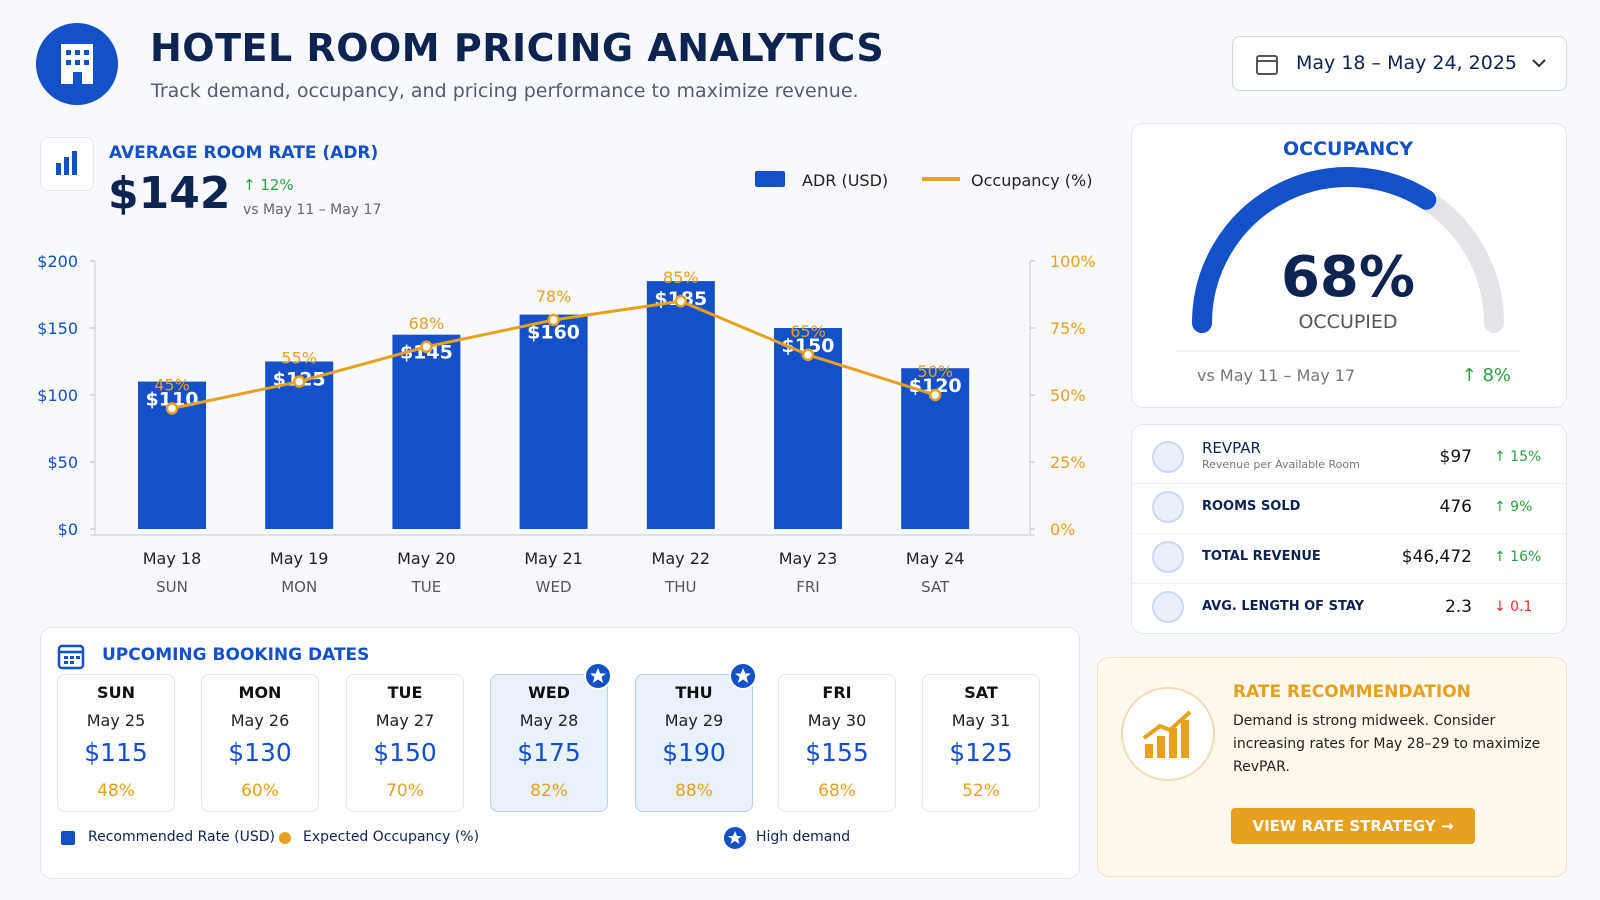  I want to click on y2-tick-label: 75%, so click(1068, 328).